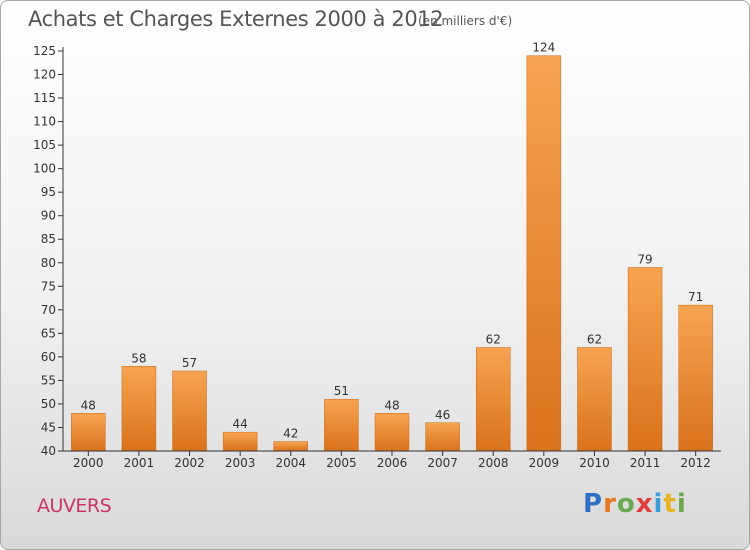 The image size is (750, 550). I want to click on logo-letter: t, so click(670, 504).